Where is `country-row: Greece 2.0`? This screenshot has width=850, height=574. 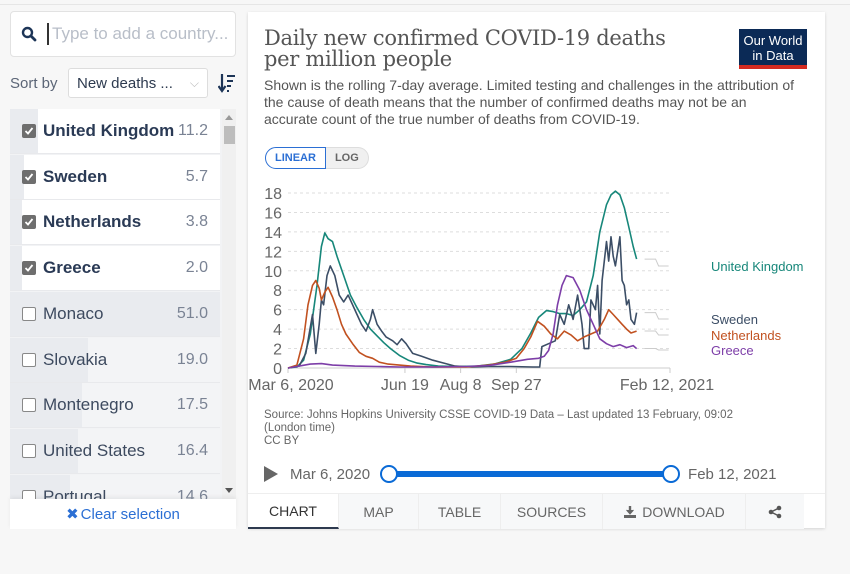 country-row: Greece 2.0 is located at coordinates (115, 269).